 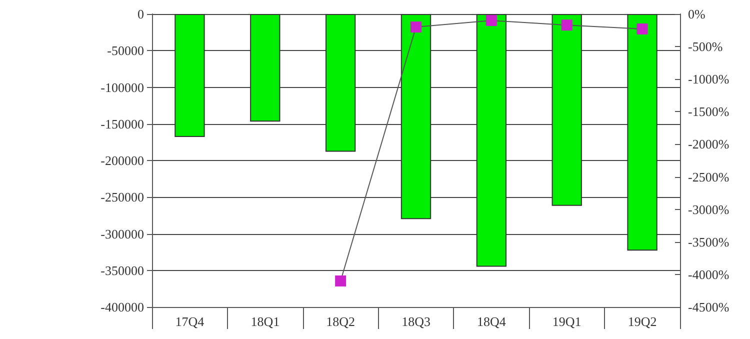 I want to click on x-tick-label: 19Q1, so click(x=567, y=321).